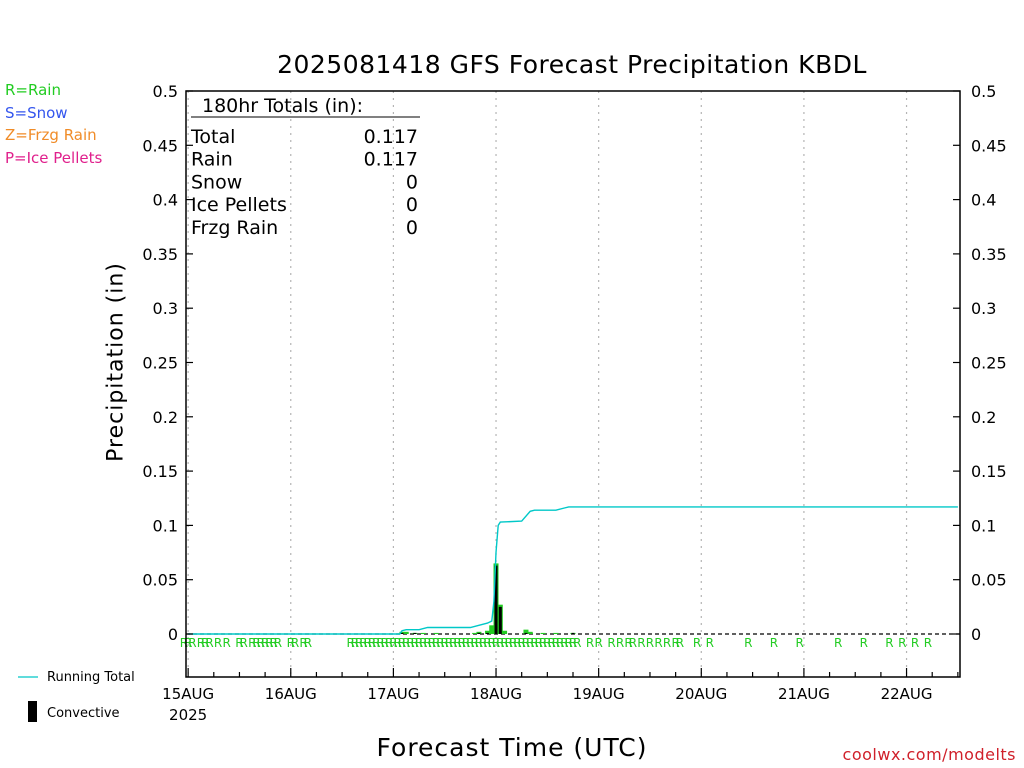  Describe the element at coordinates (983, 525) in the screenshot. I see `y-tick-label-right: 0.1` at that location.